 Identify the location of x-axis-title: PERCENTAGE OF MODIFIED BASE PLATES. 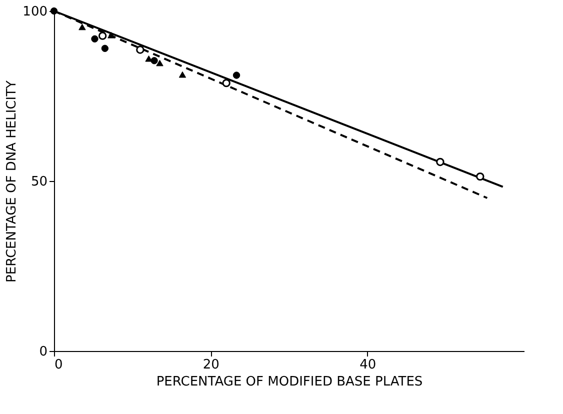
(289, 382).